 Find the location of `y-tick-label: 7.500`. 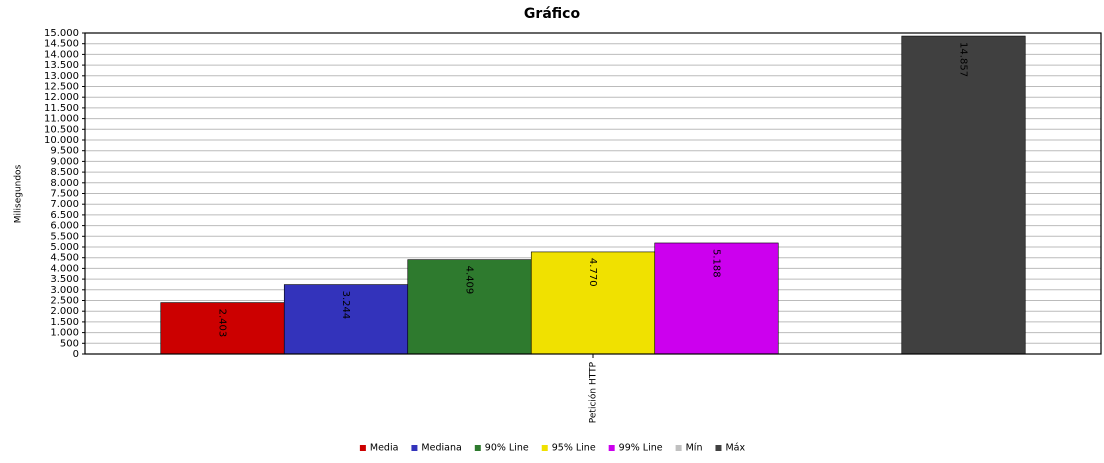

y-tick-label: 7.500 is located at coordinates (64, 194).